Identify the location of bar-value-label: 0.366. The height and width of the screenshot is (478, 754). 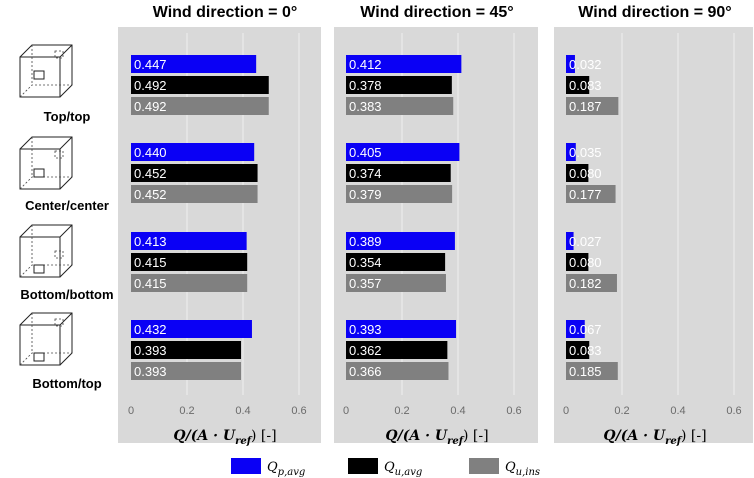
(365, 371).